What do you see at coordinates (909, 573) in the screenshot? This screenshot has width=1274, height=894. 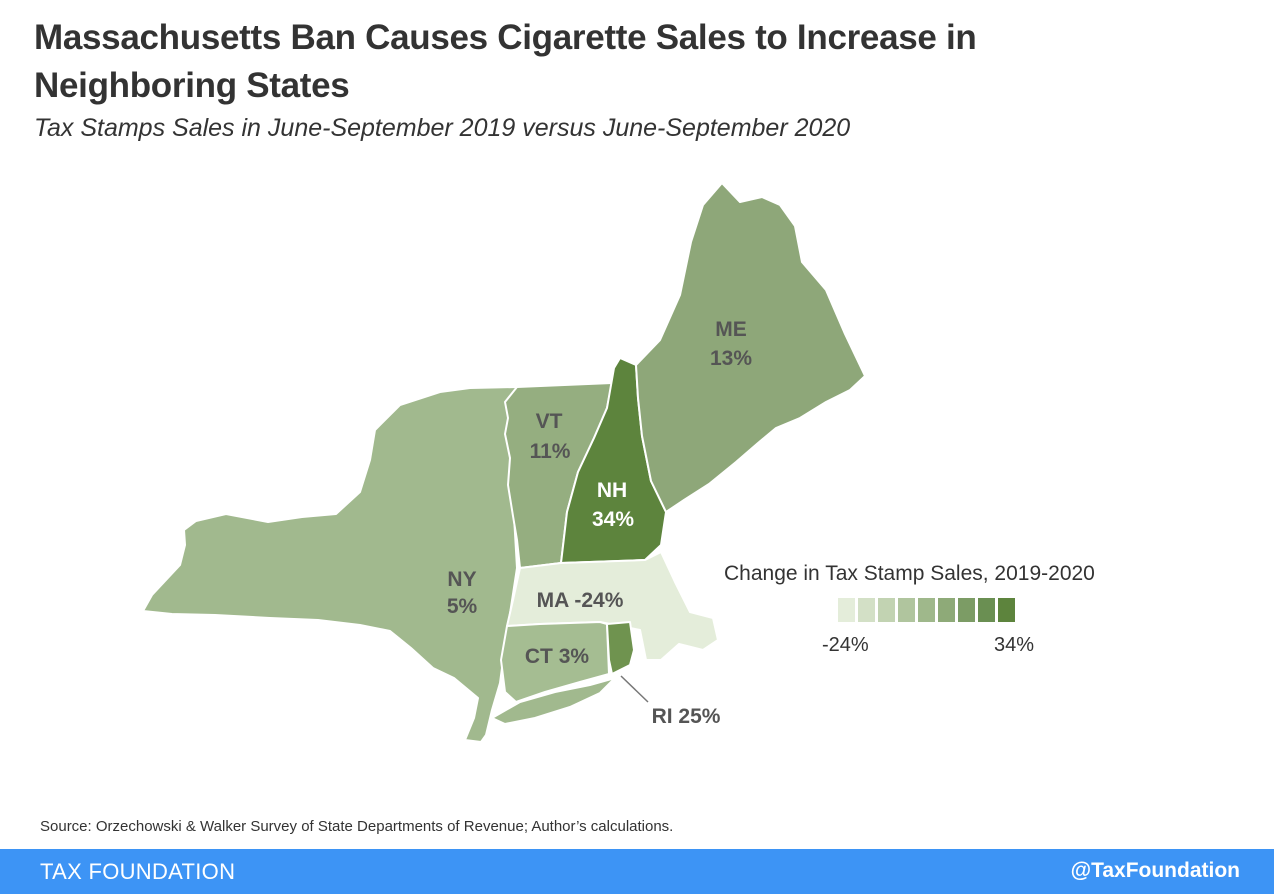 I see `legend-title: Change in Tax Stamp Sales, 2019-2020` at bounding box center [909, 573].